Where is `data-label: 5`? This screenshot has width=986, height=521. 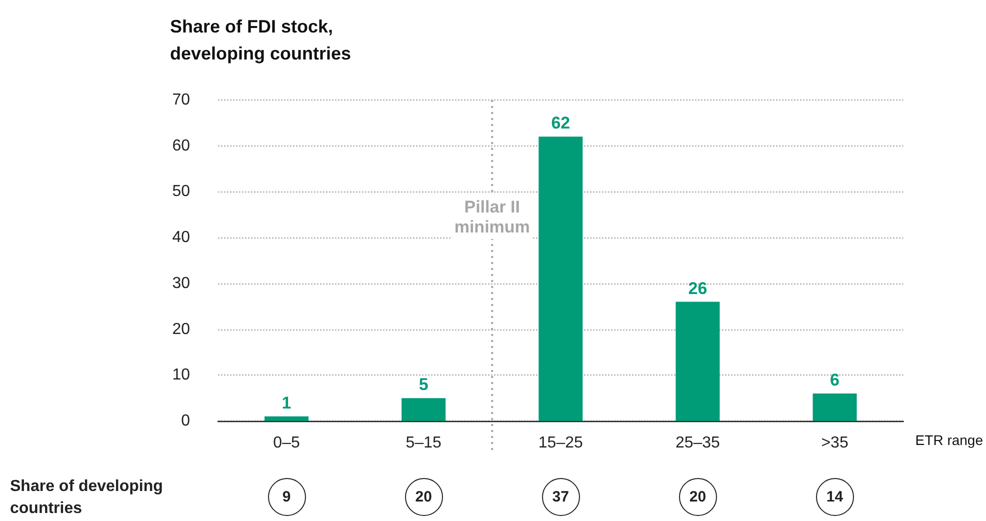 data-label: 5 is located at coordinates (423, 384).